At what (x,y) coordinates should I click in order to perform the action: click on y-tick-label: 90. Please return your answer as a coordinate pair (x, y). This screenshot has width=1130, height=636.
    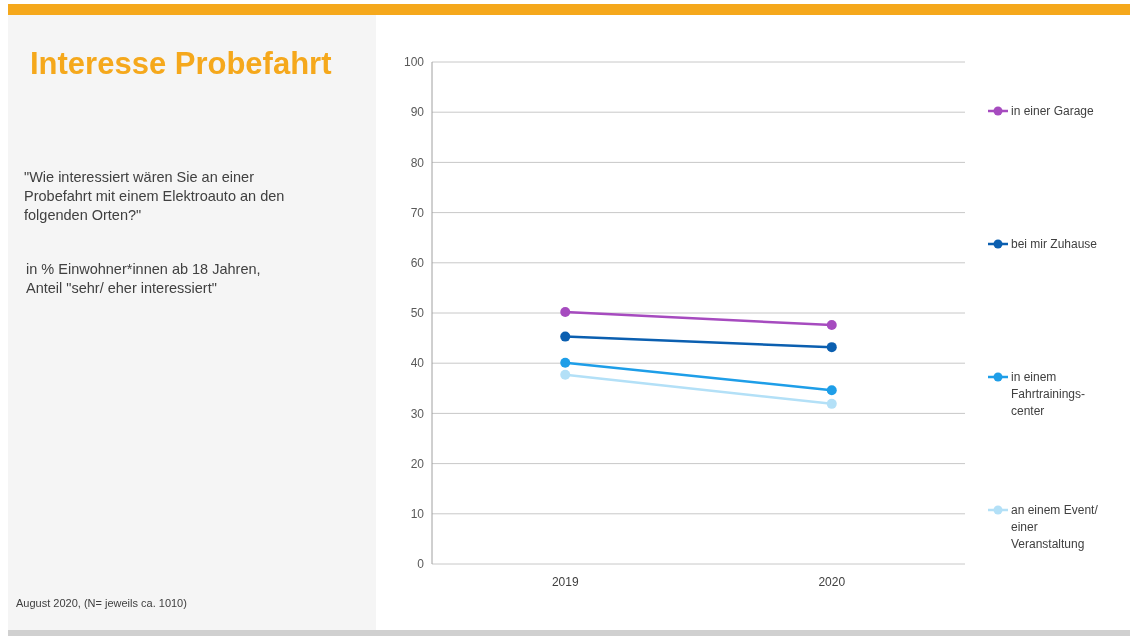
    Looking at the image, I should click on (417, 112).